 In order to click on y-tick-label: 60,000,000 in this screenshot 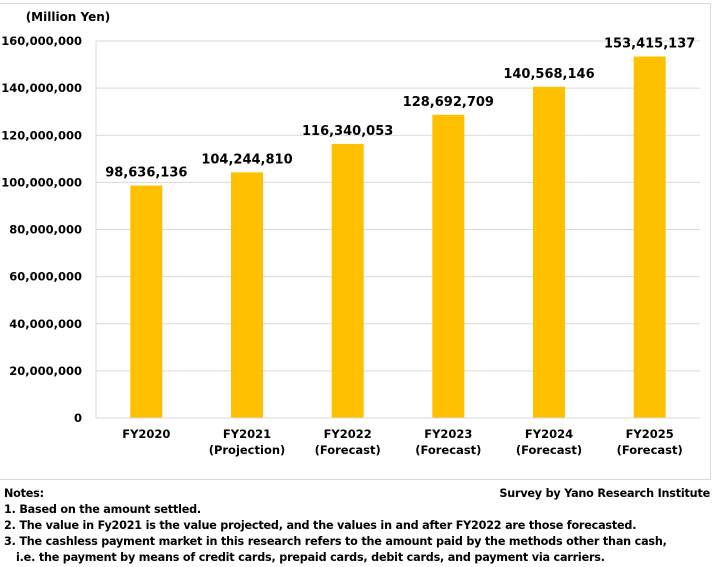, I will do `click(45, 277)`.